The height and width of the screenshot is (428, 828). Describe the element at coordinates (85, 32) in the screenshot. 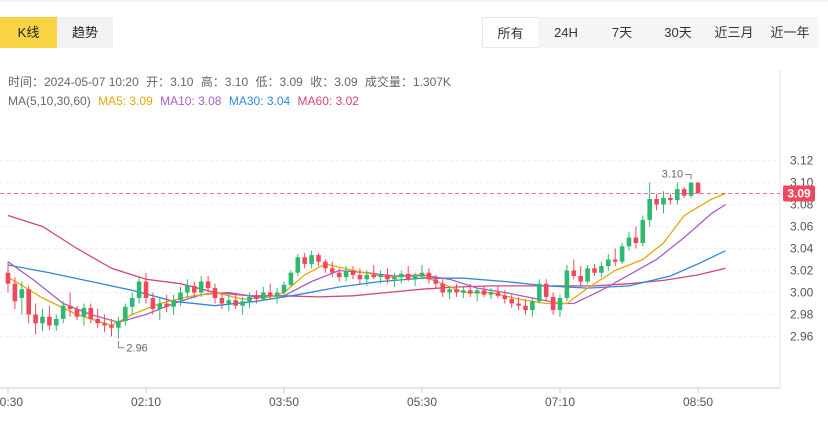

I see `trend-tab: 趋势` at that location.